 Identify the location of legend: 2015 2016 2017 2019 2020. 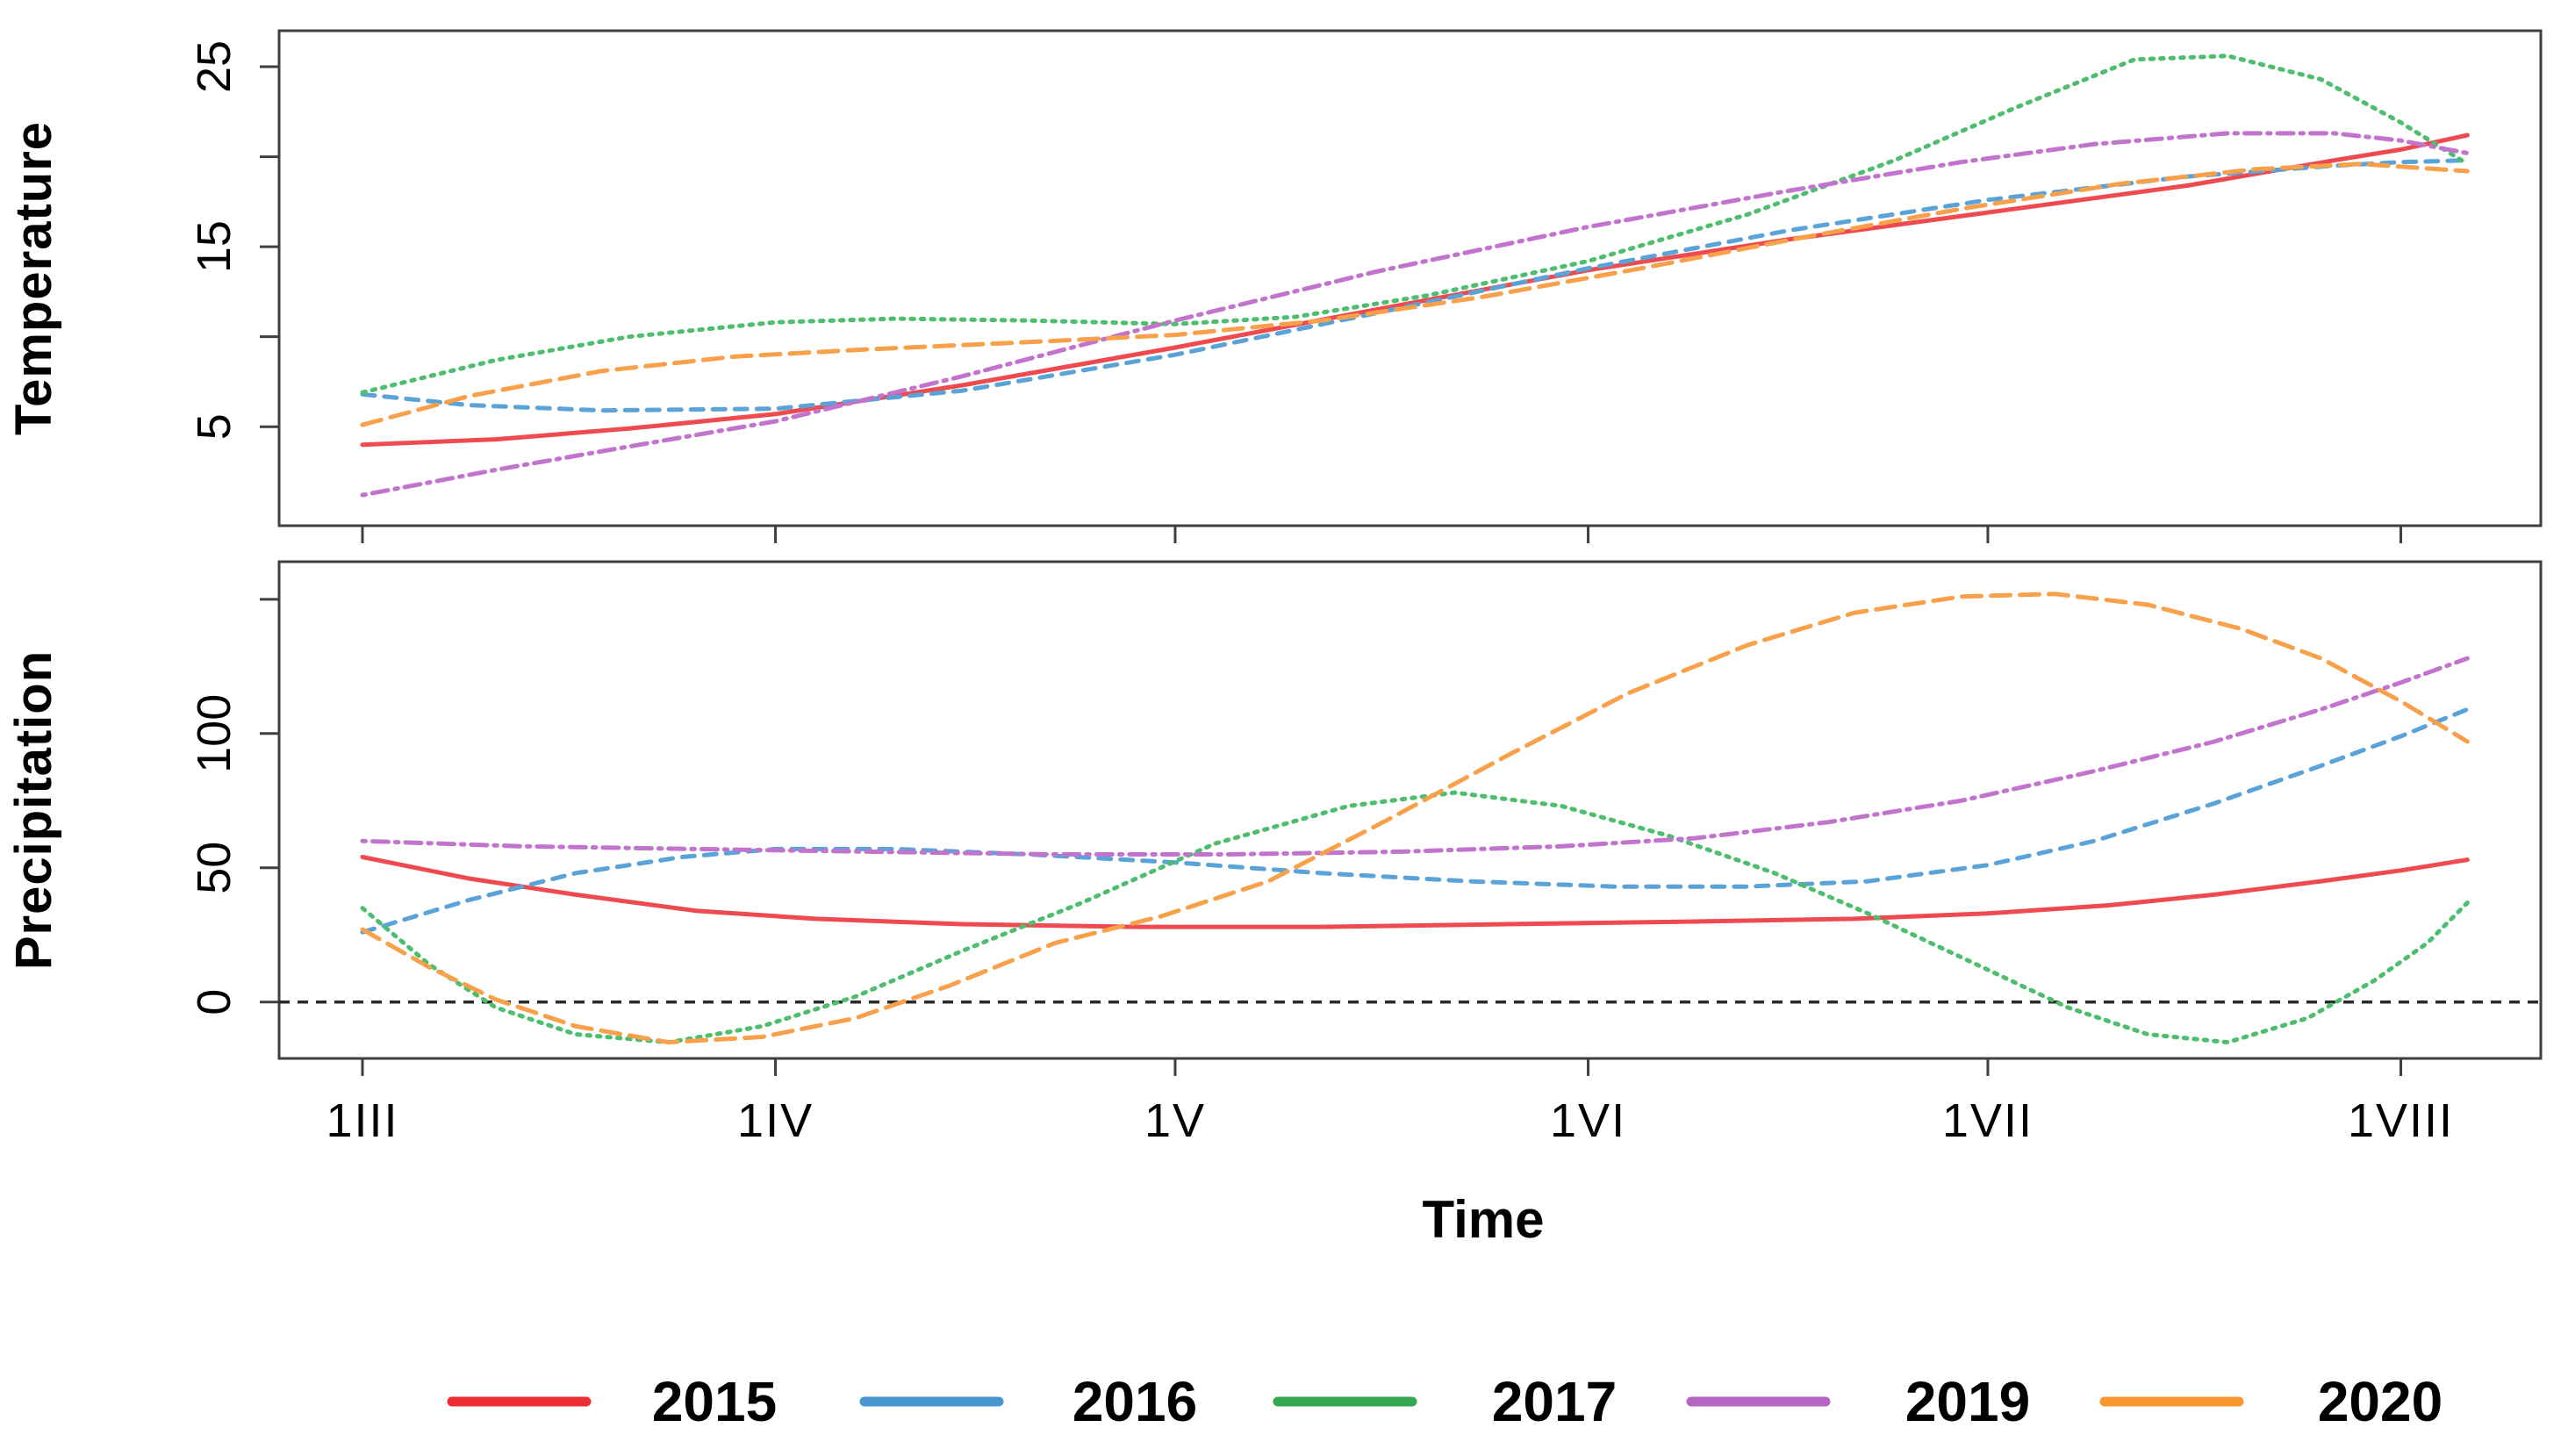
(1444, 1401).